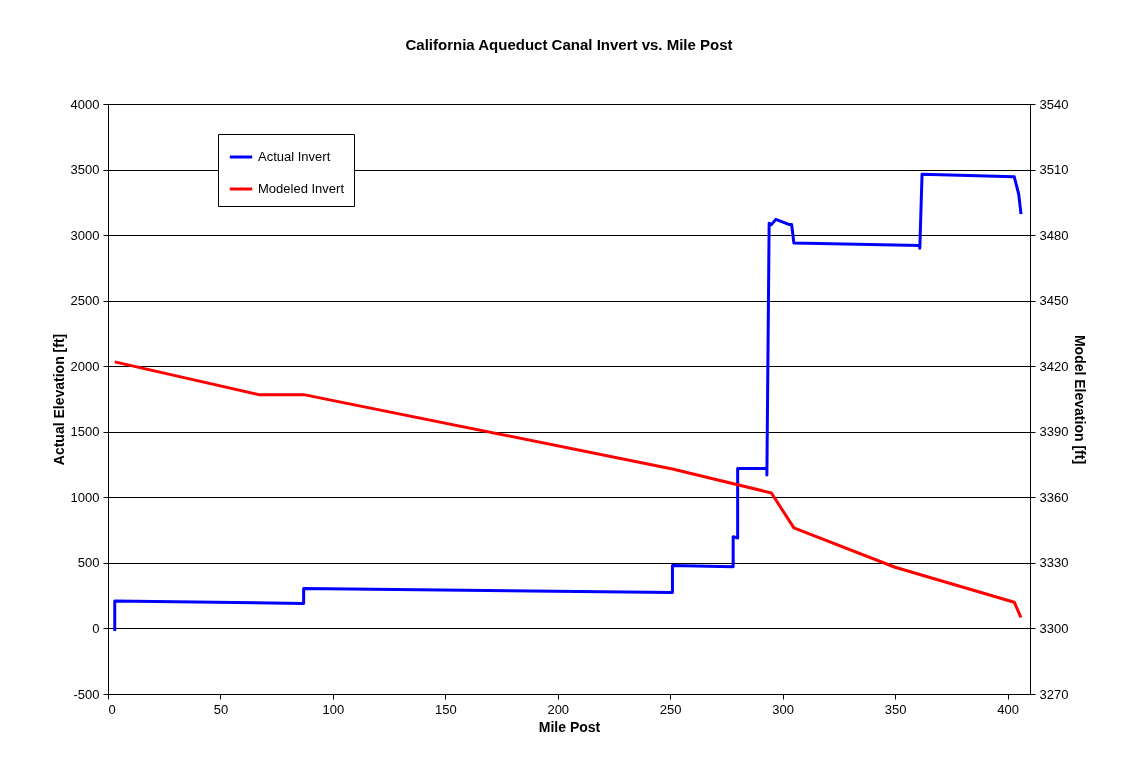 Image resolution: width=1145 pixels, height=783 pixels. Describe the element at coordinates (1080, 399) in the screenshot. I see `y2-axis-title: Model Elevation [ft]` at that location.